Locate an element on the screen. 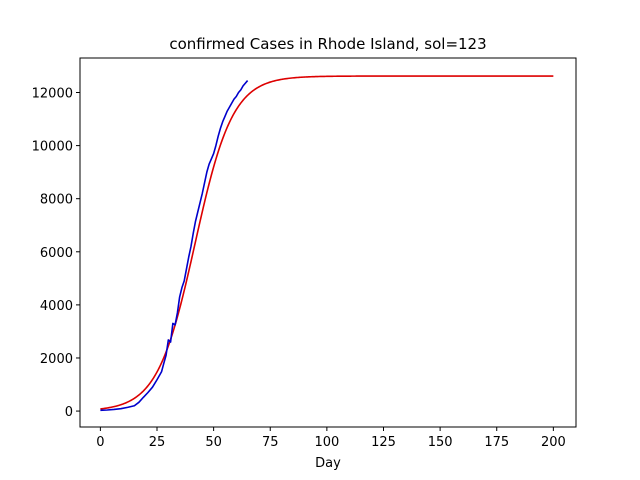 This screenshot has width=640, height=480. chart-title: confirmed Cases in Rhode Island, sol=123 is located at coordinates (327, 44).